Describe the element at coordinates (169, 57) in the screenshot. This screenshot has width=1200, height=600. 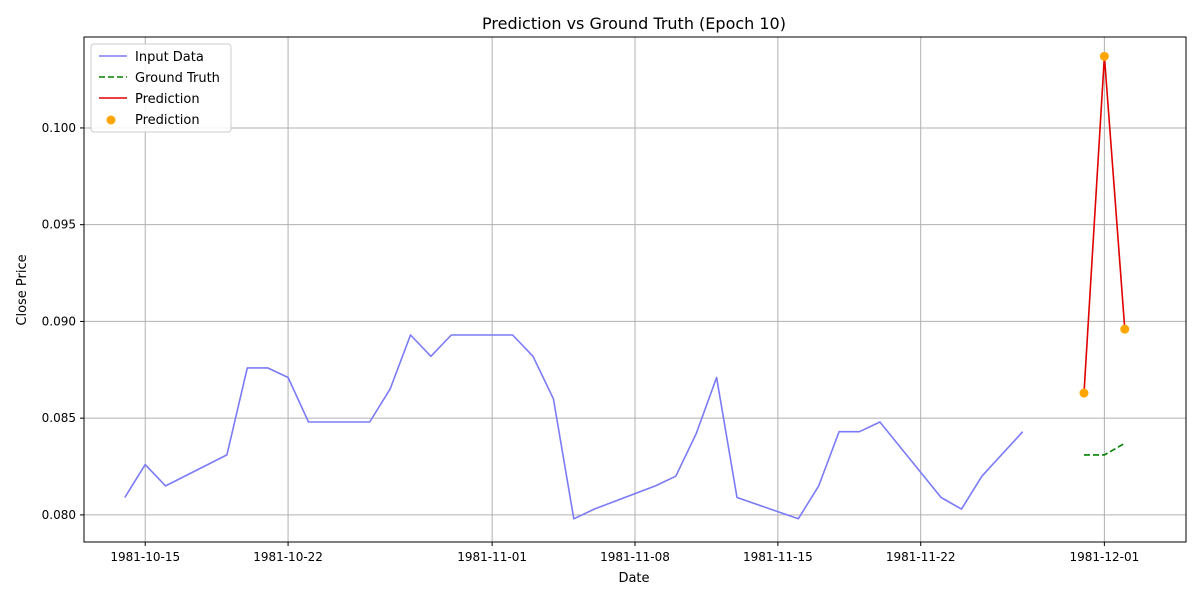
I see `legend-label: Input Data` at that location.